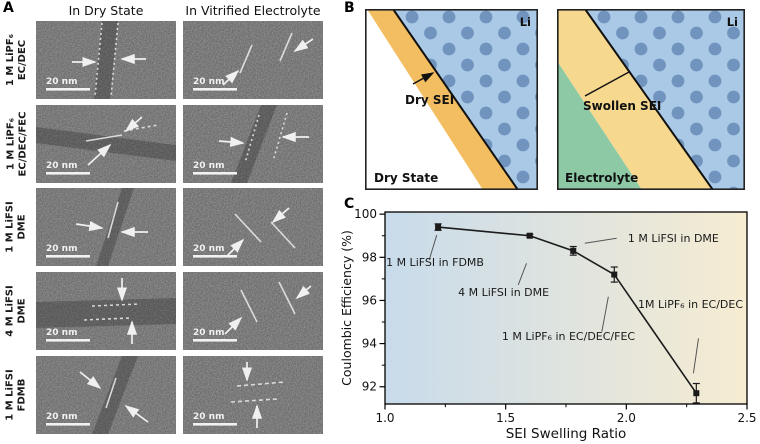  I want to click on panel-b-label: B, so click(349, 8).